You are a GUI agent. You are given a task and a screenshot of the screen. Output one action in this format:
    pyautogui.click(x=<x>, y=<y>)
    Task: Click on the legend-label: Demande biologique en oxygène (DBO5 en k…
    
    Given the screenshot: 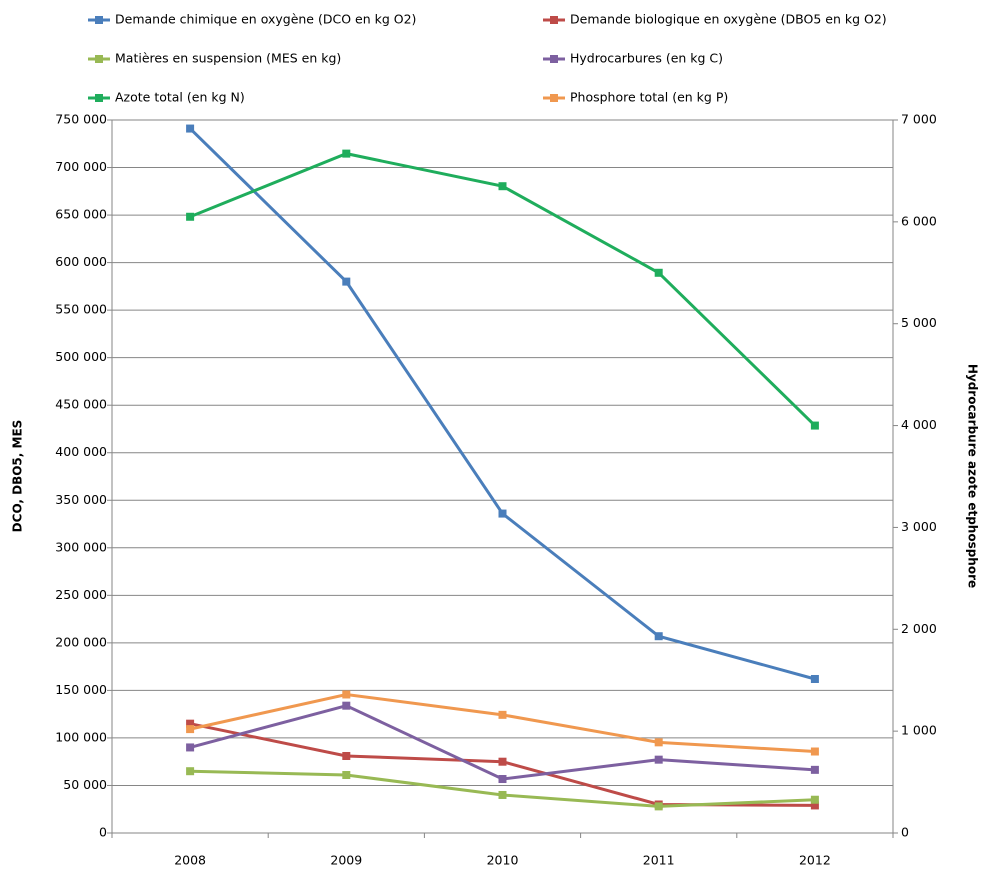 What is the action you would take?
    pyautogui.click(x=728, y=19)
    